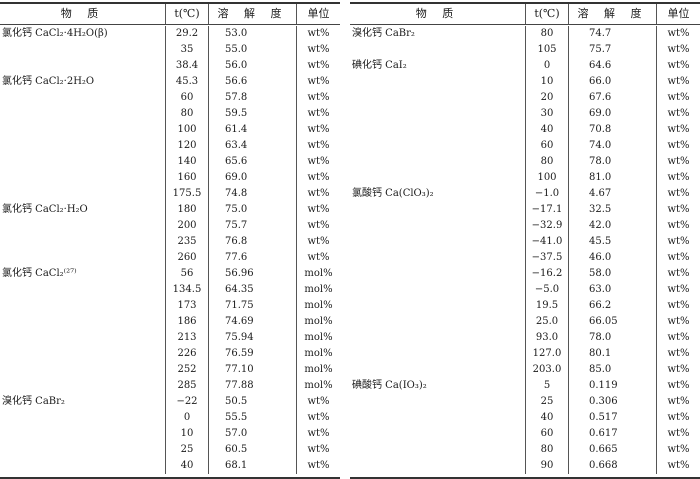 The height and width of the screenshot is (479, 700). What do you see at coordinates (612, 258) in the screenshot?
I see `solubility-cell: 46.0` at bounding box center [612, 258].